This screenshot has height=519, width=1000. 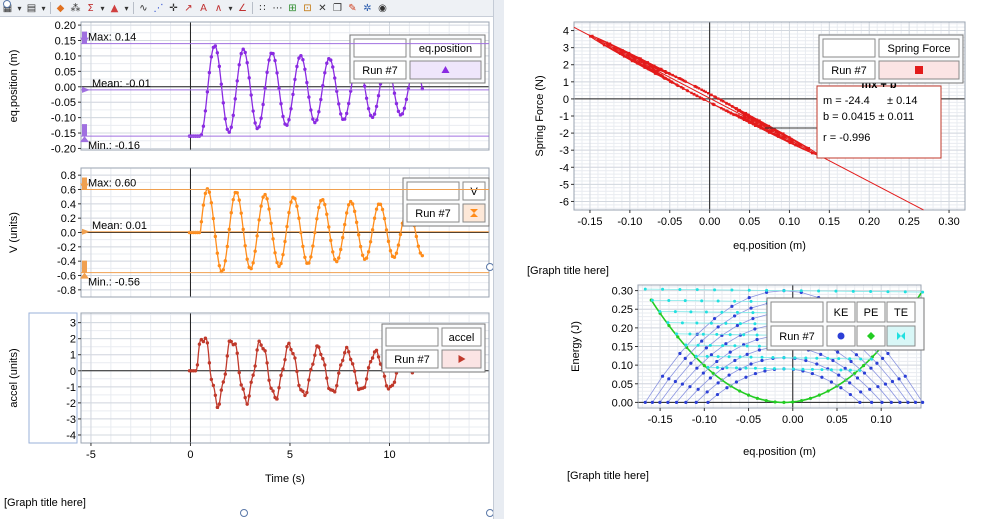 What do you see at coordinates (474, 213) in the screenshot?
I see `legend-marker-cell` at bounding box center [474, 213].